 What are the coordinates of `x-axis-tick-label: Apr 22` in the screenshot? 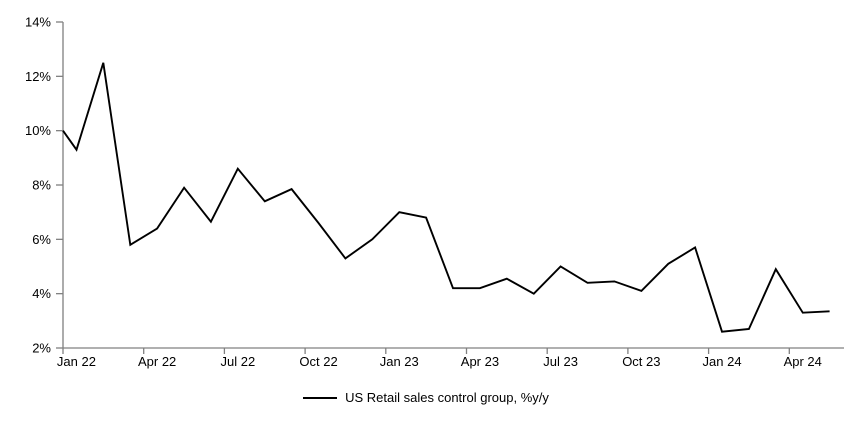 It's located at (157, 361).